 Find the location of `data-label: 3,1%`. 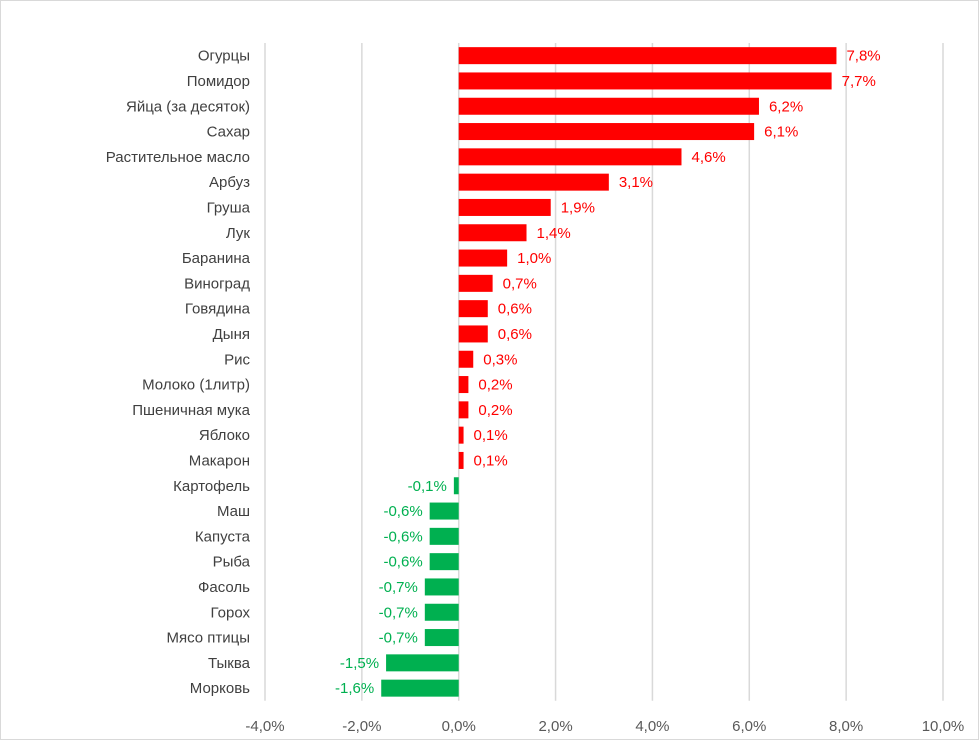

data-label: 3,1% is located at coordinates (636, 182).